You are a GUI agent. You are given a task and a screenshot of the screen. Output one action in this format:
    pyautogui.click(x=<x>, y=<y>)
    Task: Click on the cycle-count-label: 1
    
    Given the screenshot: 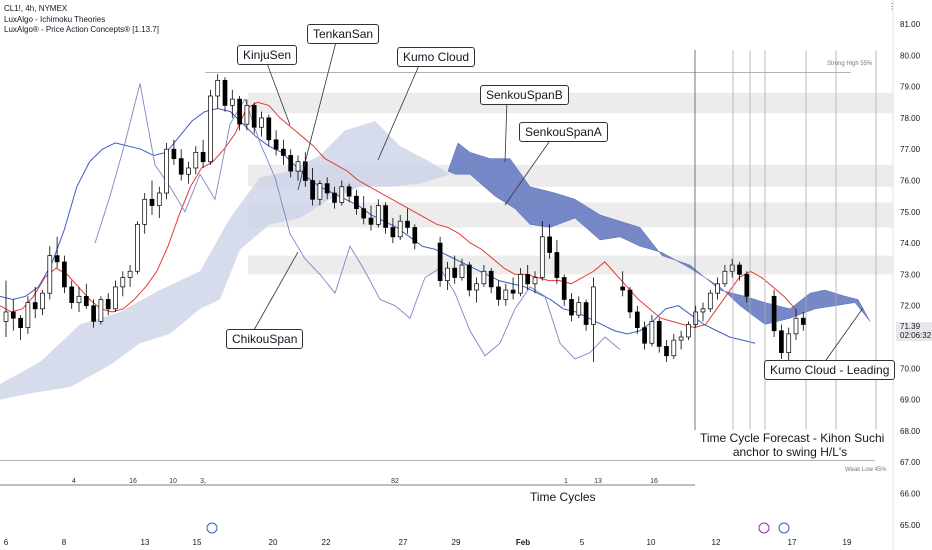 What is the action you would take?
    pyautogui.click(x=566, y=481)
    